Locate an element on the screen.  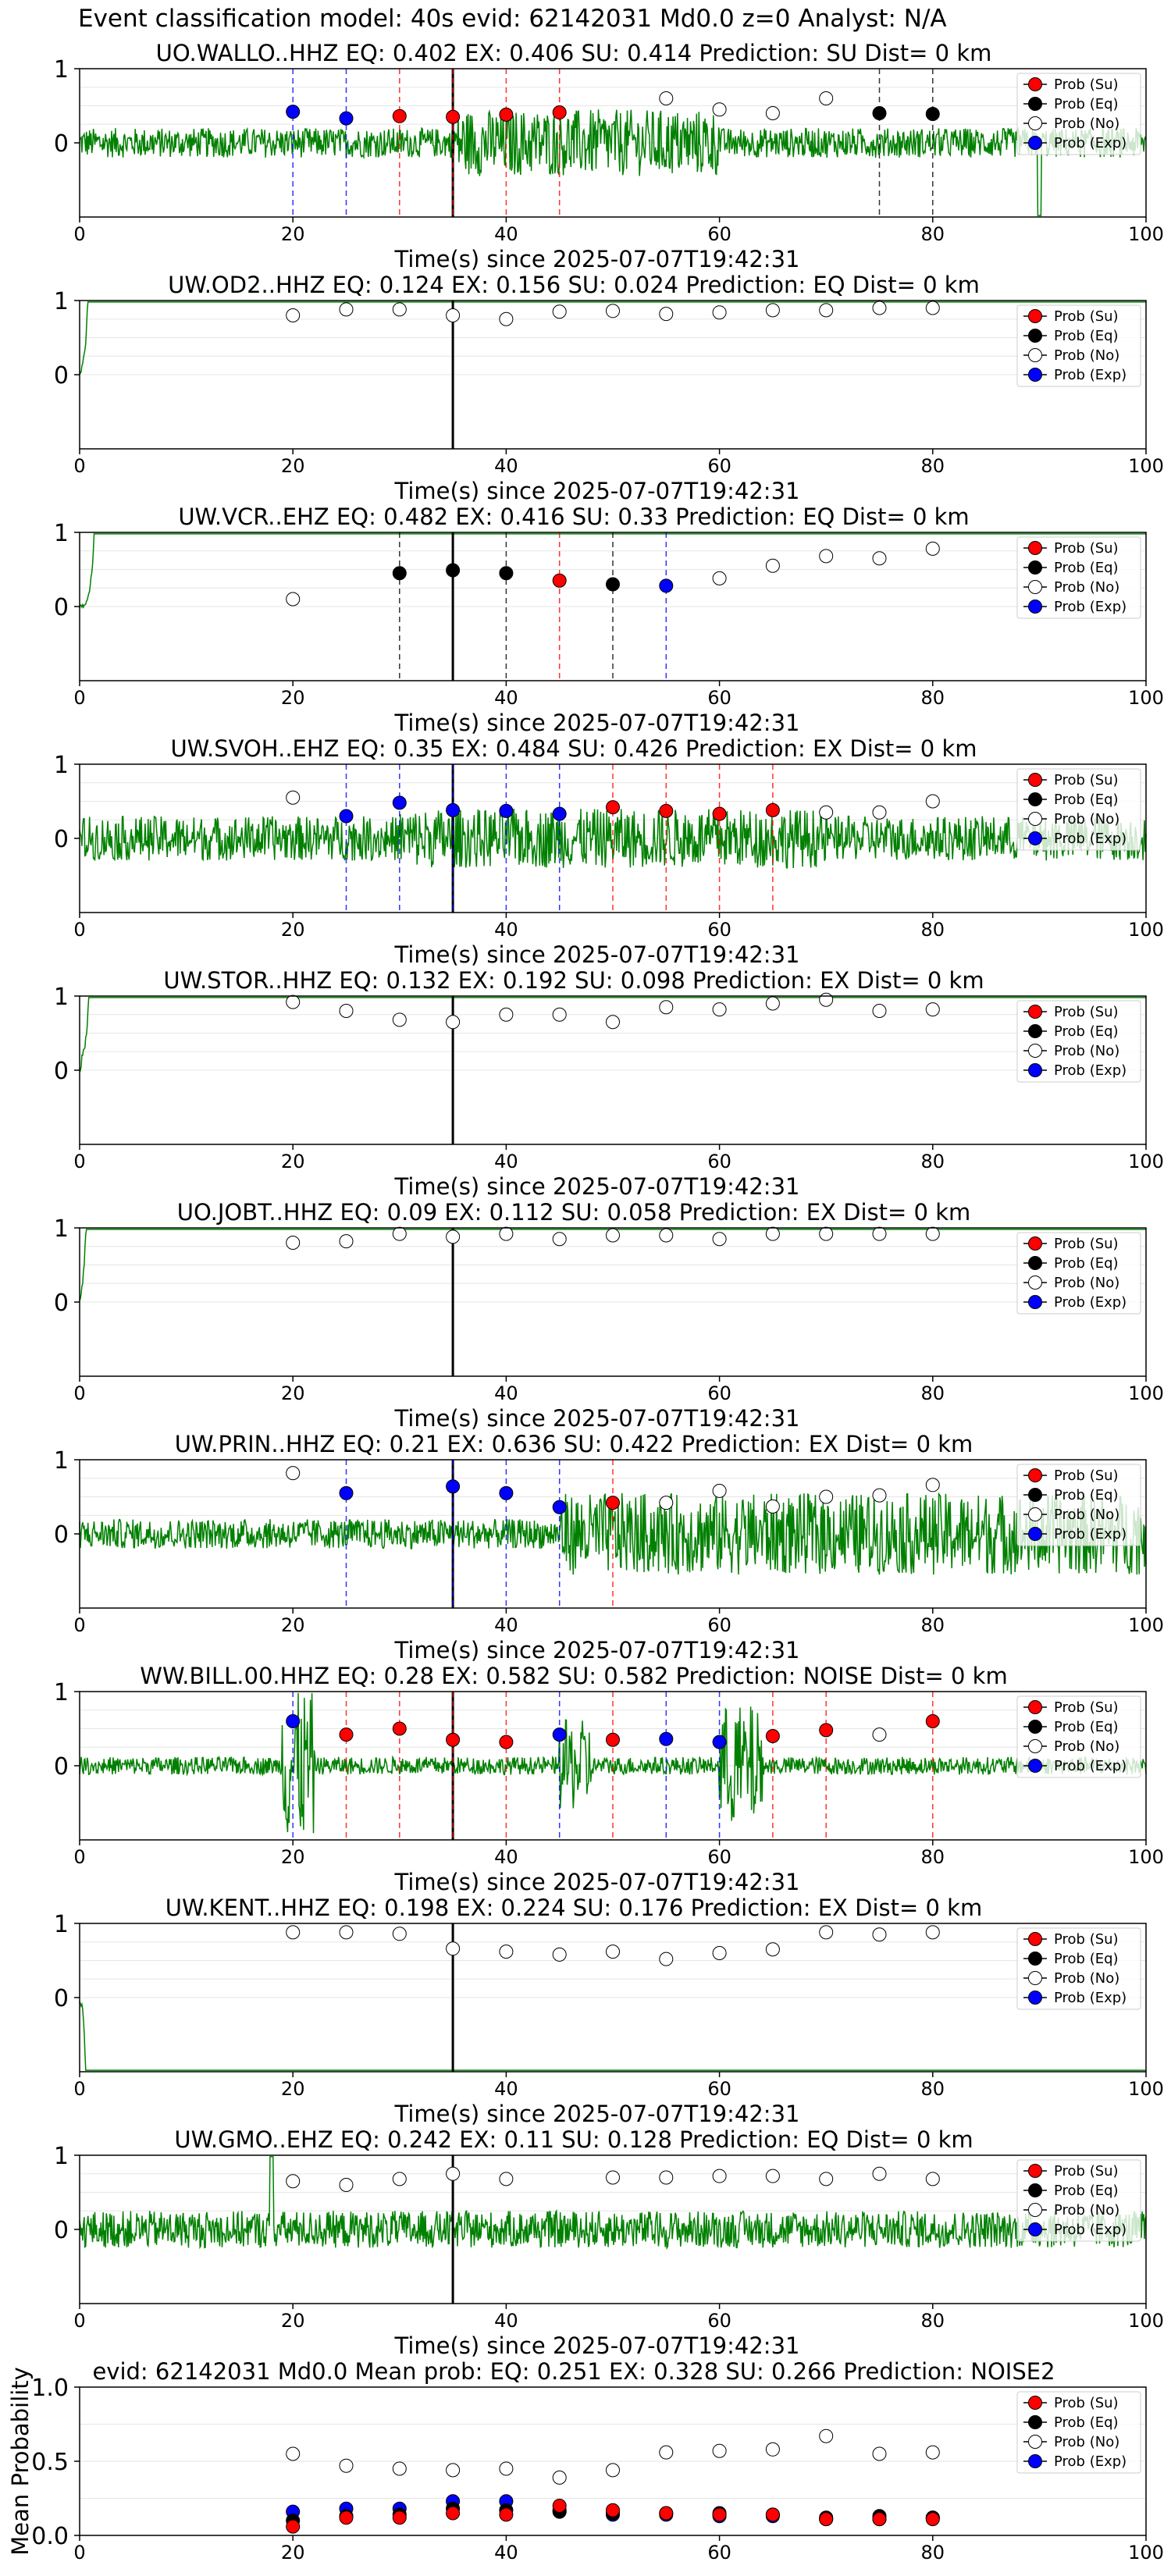
legend-label-eq: Prob (Eq) is located at coordinates (1086, 104).